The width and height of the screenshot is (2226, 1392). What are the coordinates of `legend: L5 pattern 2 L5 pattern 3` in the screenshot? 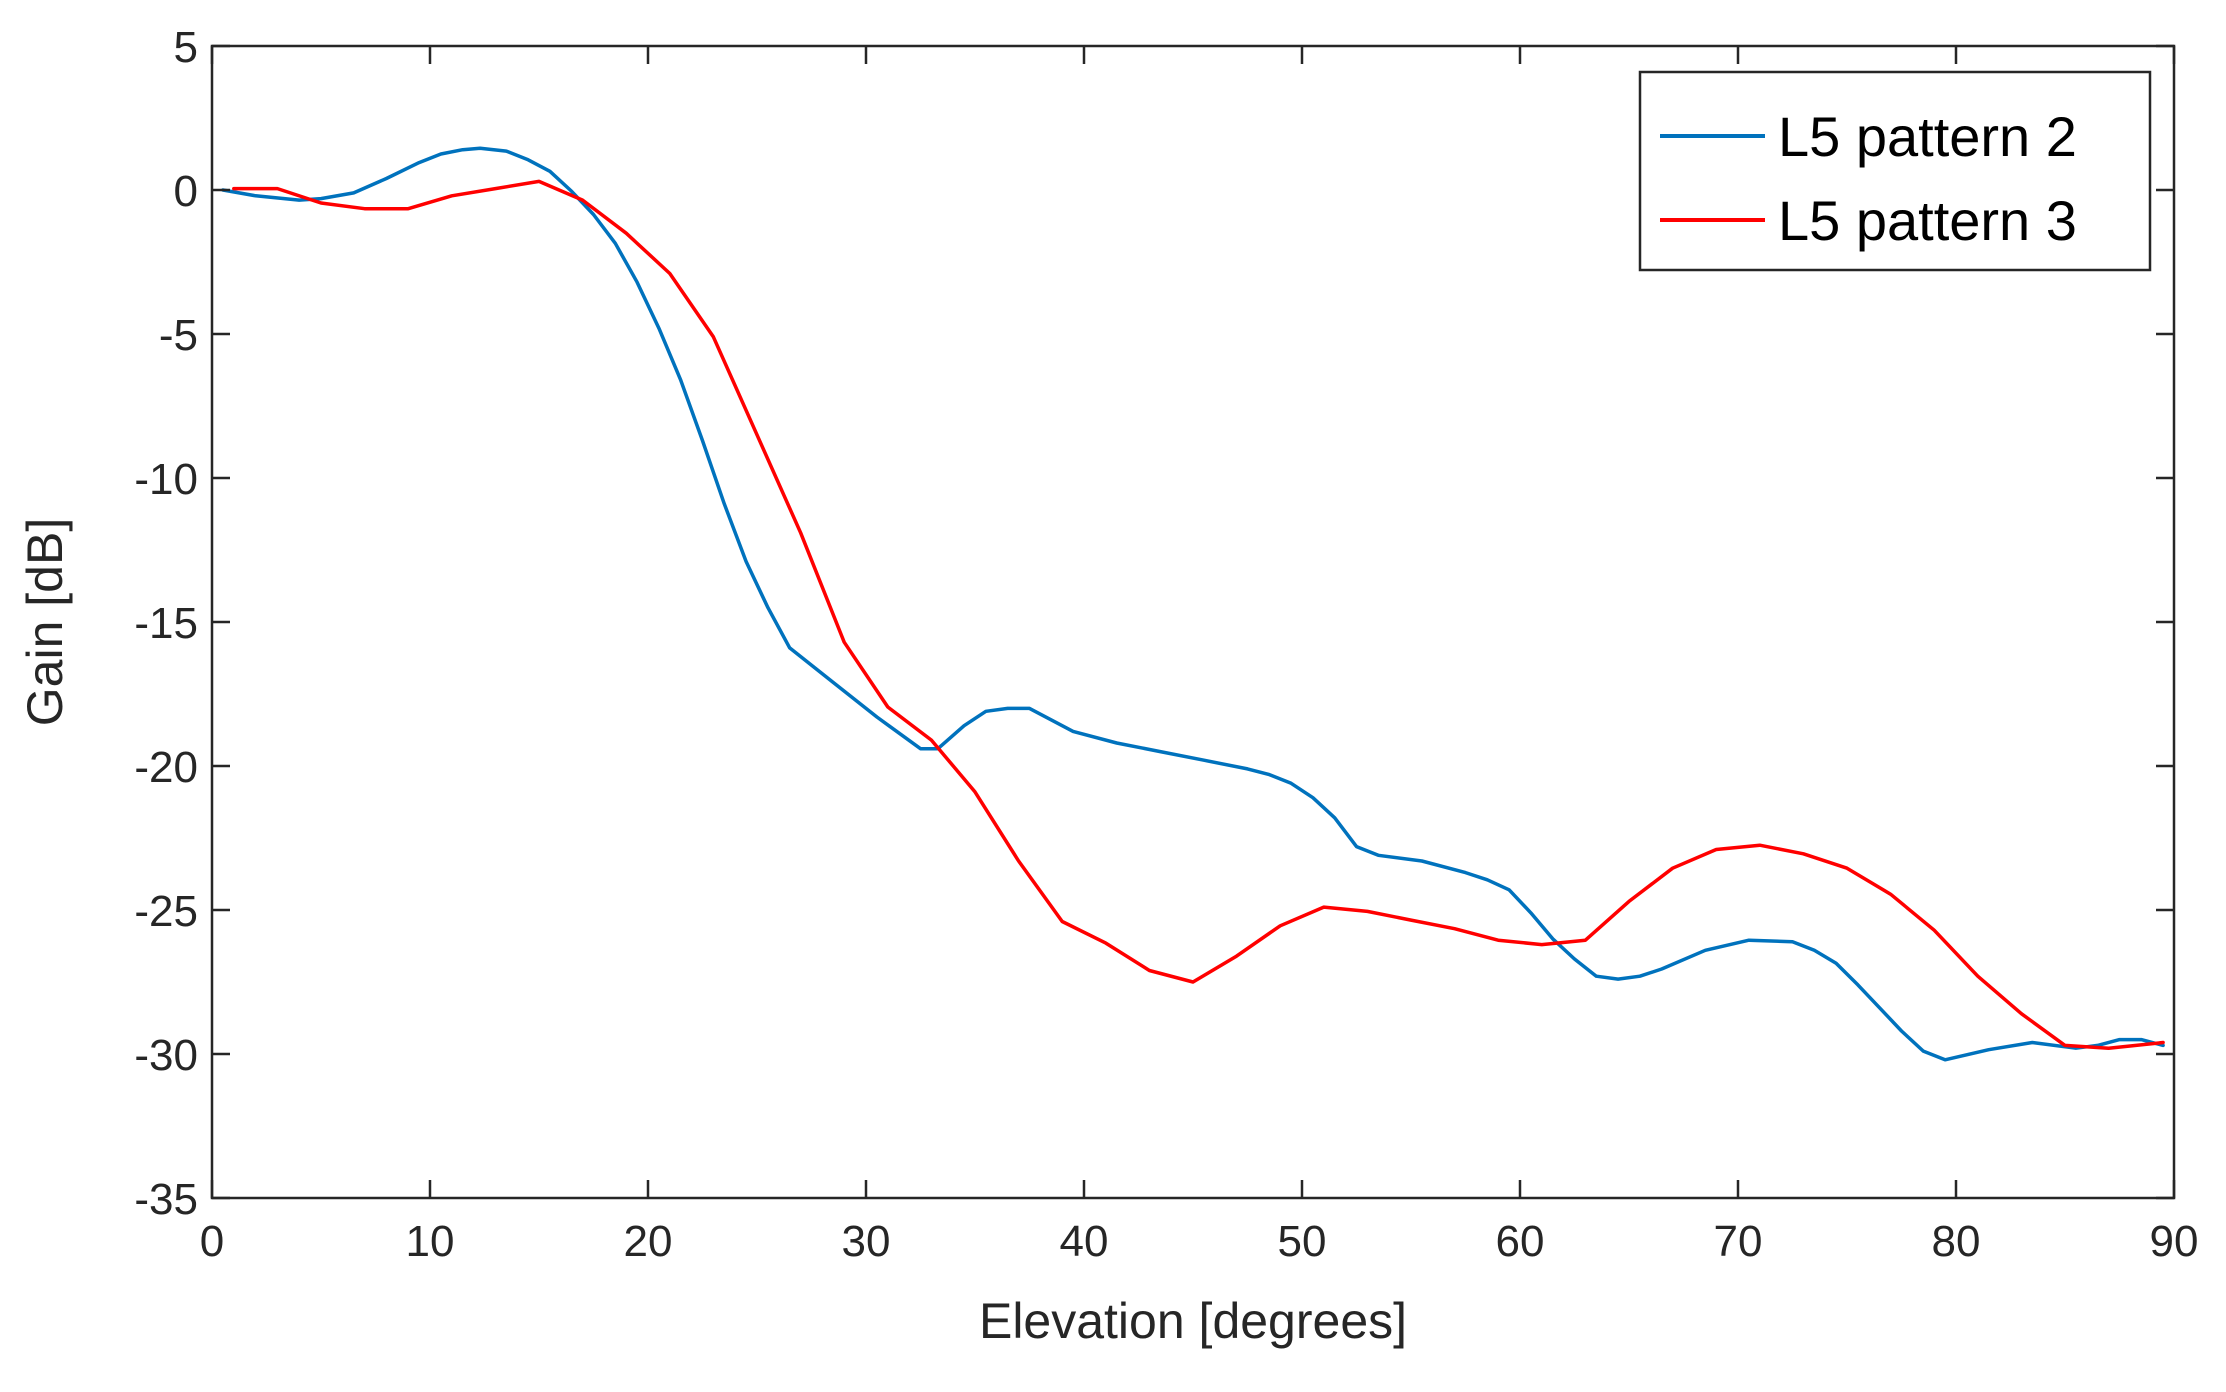 It's located at (1895, 171).